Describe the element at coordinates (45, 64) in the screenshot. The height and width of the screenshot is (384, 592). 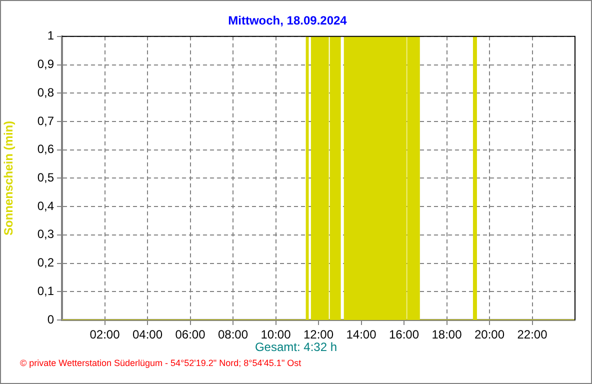
I see `y-tick-label: 0,9` at that location.